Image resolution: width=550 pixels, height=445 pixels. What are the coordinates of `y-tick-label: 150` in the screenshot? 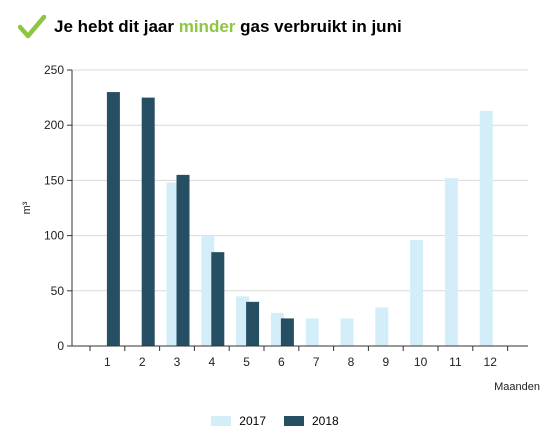 It's located at (54, 180).